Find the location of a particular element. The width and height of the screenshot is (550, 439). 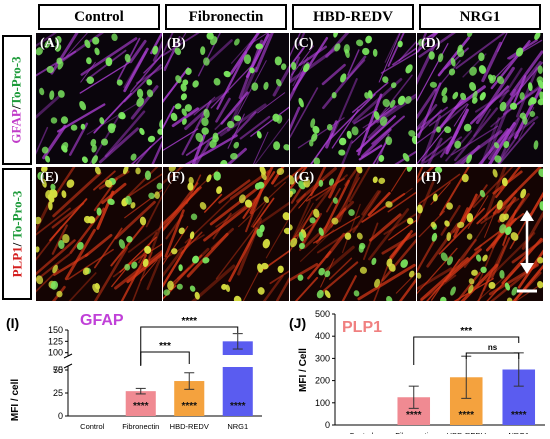

micrograph-panel-d: (D) is located at coordinates (480, 98).